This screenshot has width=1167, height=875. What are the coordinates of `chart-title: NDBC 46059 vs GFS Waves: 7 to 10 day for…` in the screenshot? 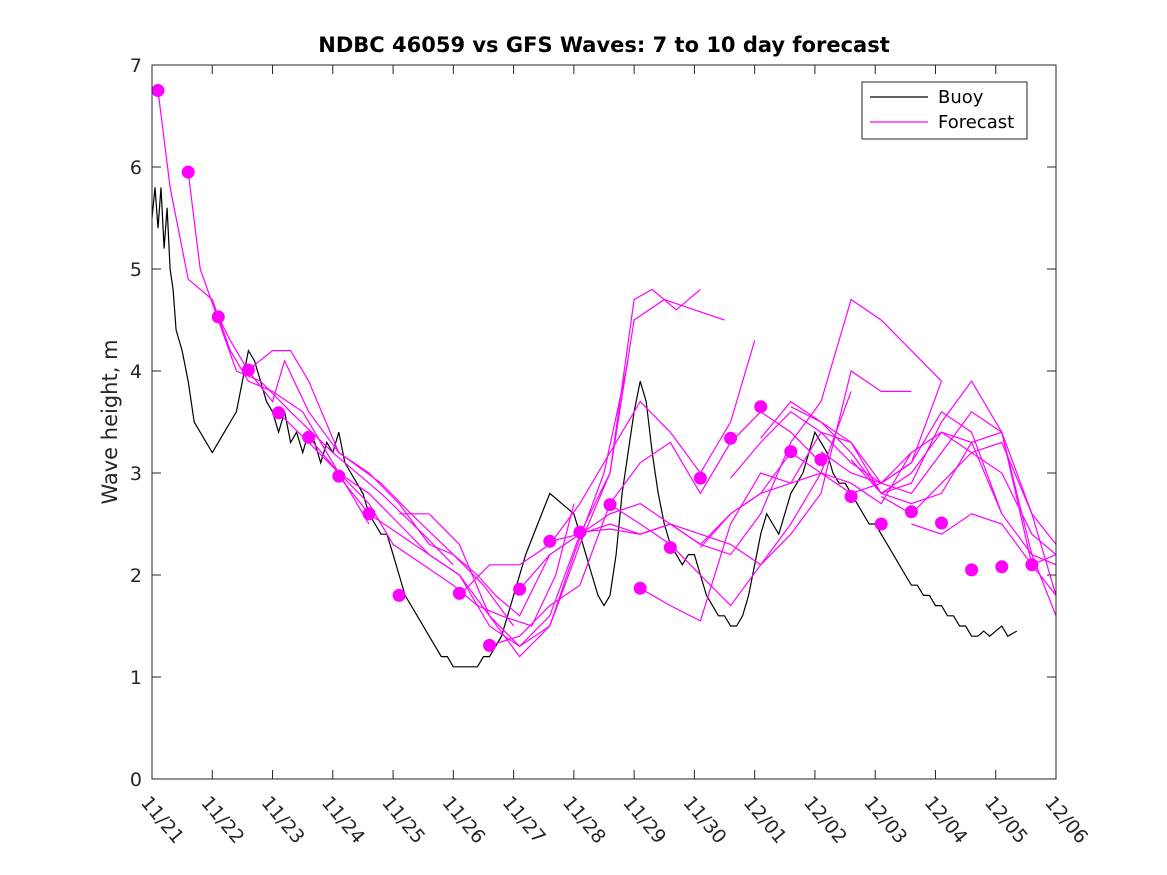 It's located at (603, 45).